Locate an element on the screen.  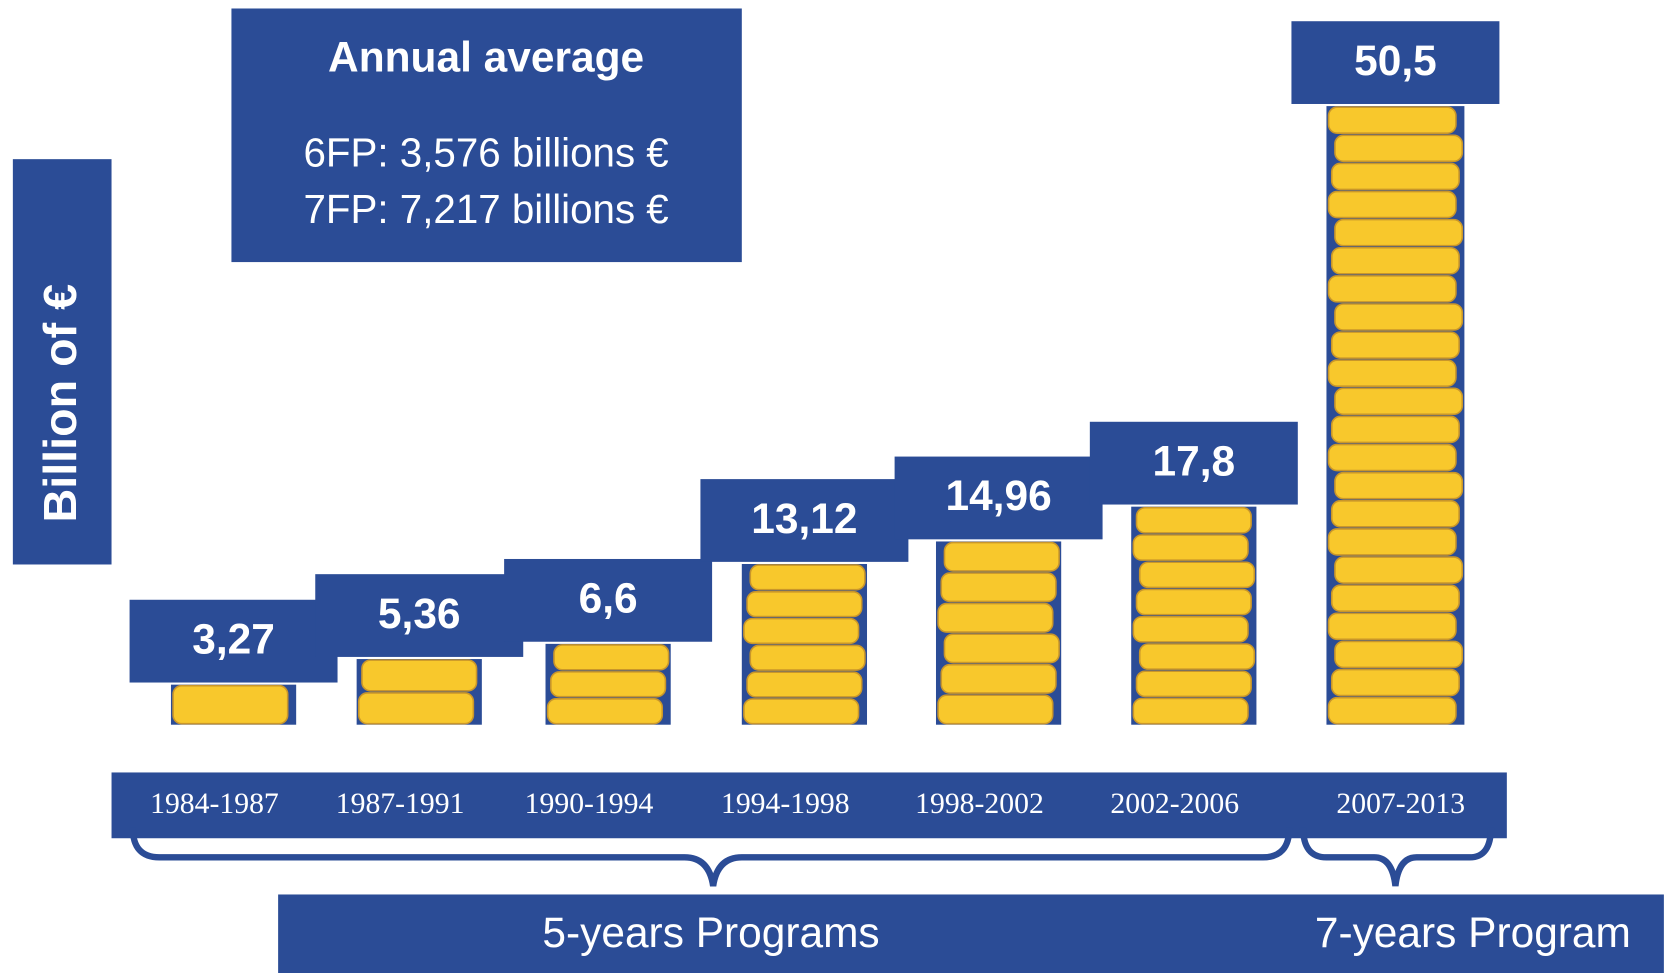
category-strip is located at coordinates (809, 805).